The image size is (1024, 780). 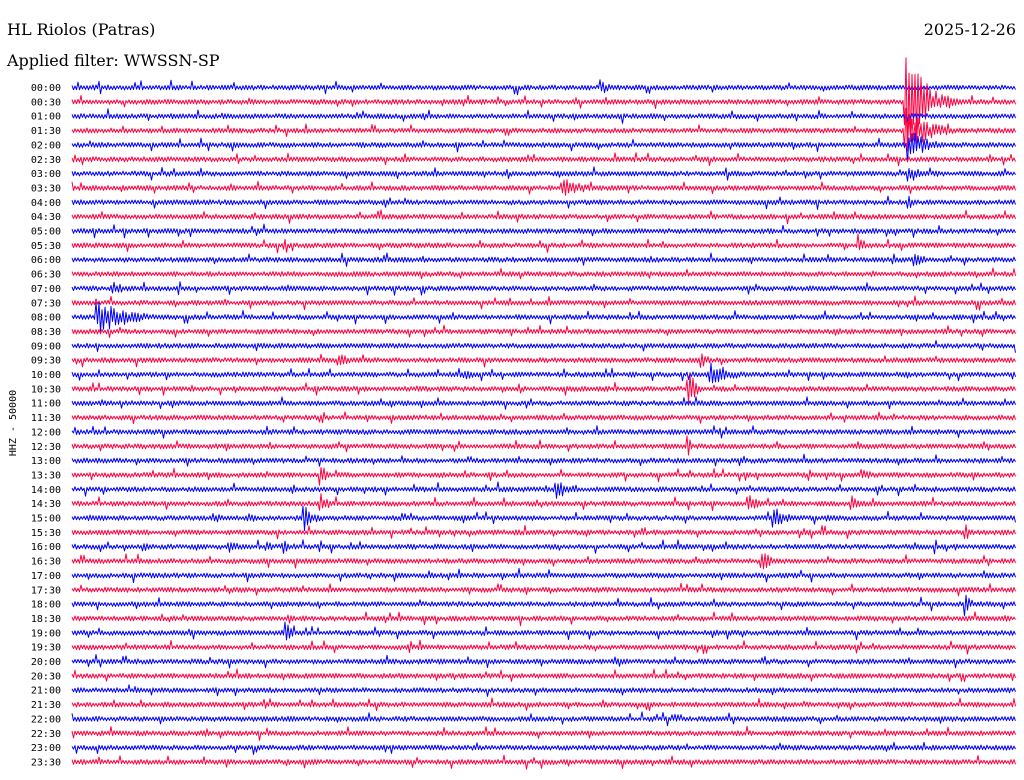 I want to click on tick-label-0300: 03:00, so click(x=46, y=174).